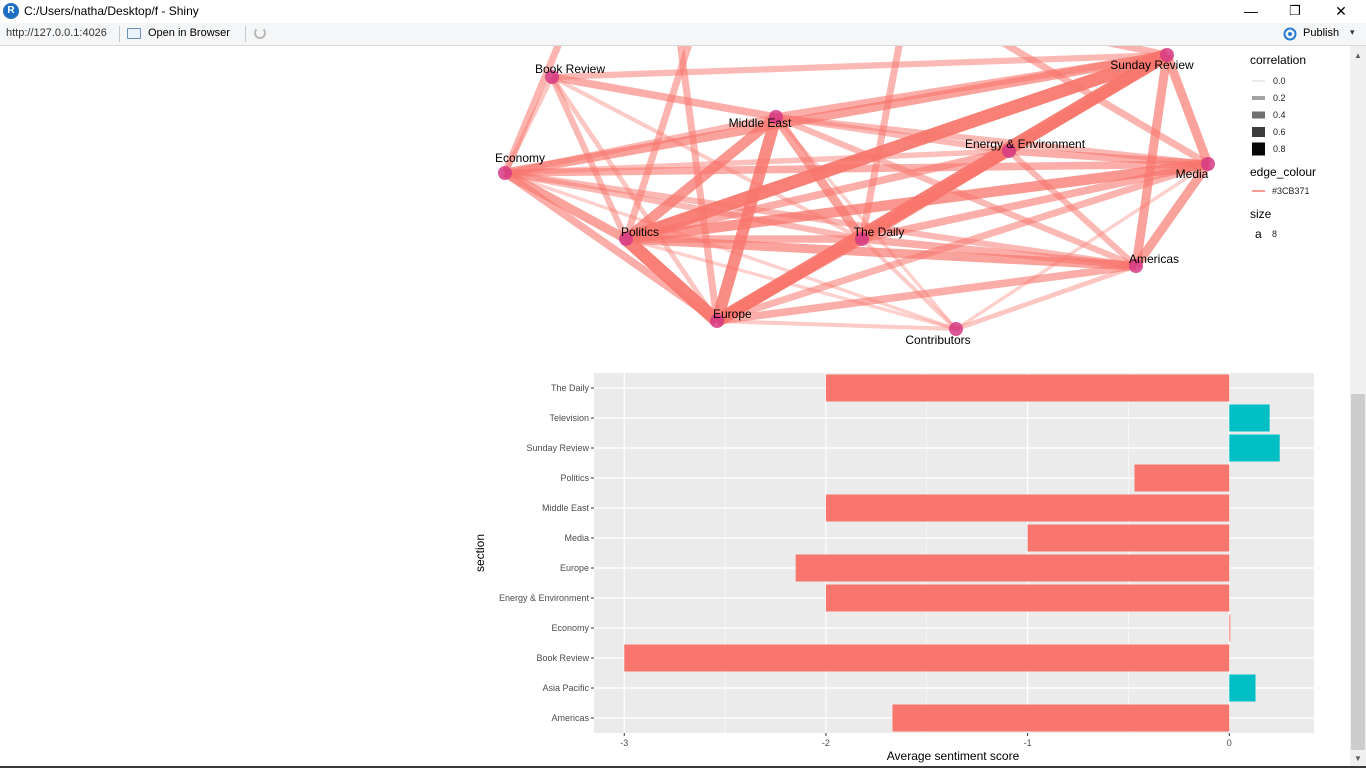 Image resolution: width=1366 pixels, height=768 pixels. I want to click on network-node-label: Sunday Review, so click(1152, 65).